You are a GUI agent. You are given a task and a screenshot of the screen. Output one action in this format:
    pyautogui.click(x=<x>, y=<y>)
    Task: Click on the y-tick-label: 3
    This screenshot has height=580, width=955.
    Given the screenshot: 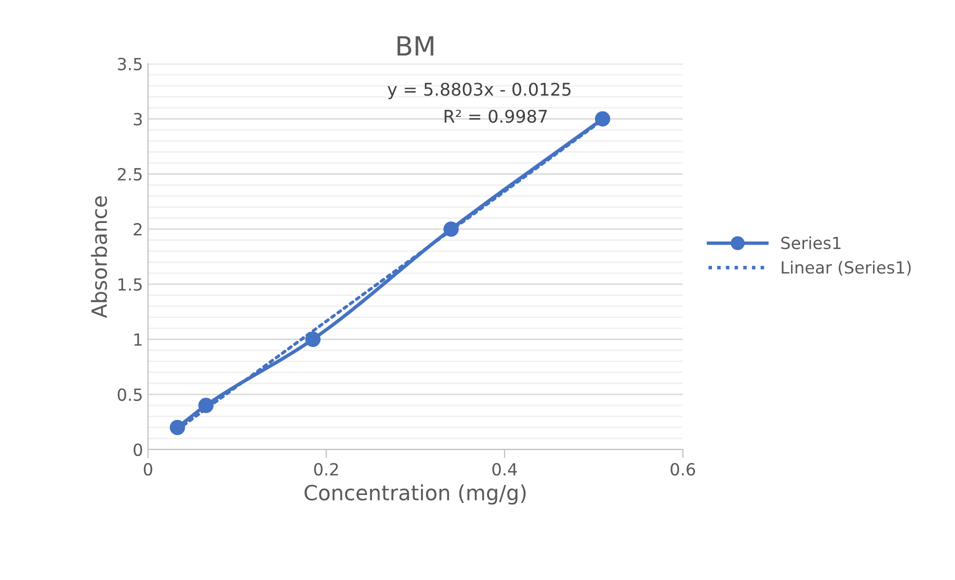 What is the action you would take?
    pyautogui.click(x=138, y=119)
    